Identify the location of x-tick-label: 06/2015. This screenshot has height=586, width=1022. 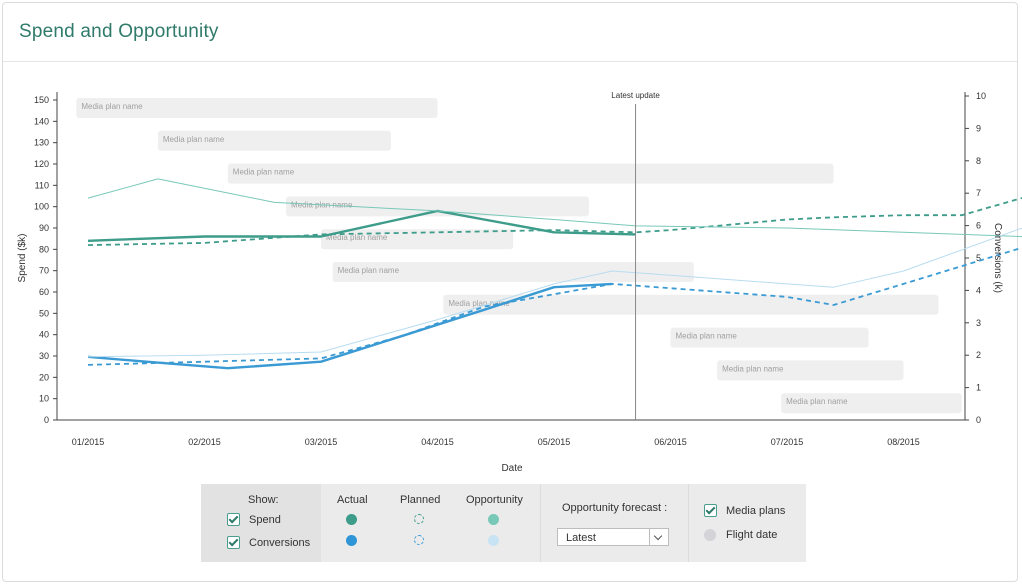
(670, 442).